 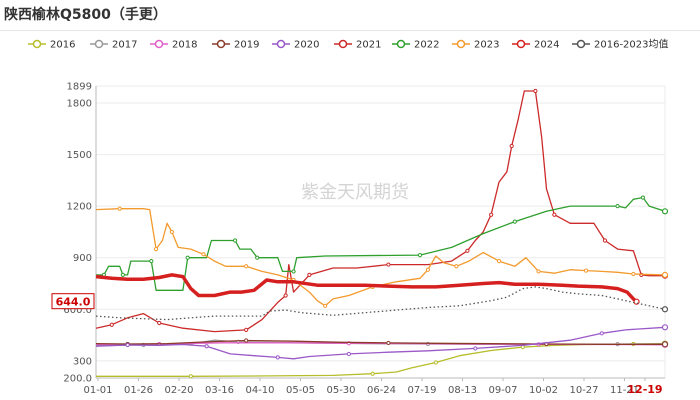 I want to click on legend-item: 2024, so click(x=535, y=45).